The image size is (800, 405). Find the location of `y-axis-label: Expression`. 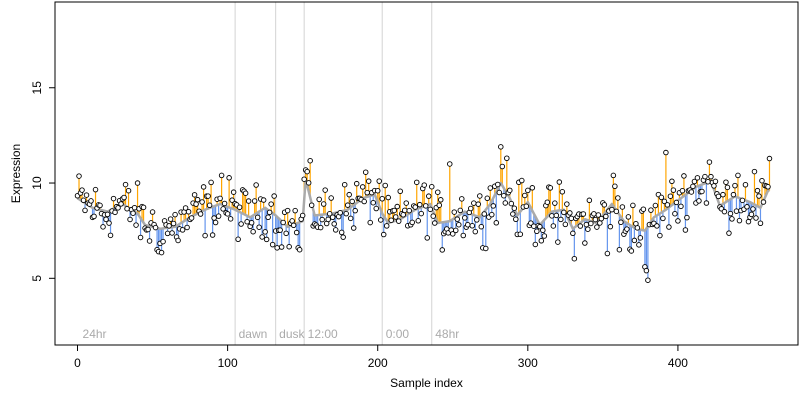

y-axis-label: Expression is located at coordinates (16, 173).